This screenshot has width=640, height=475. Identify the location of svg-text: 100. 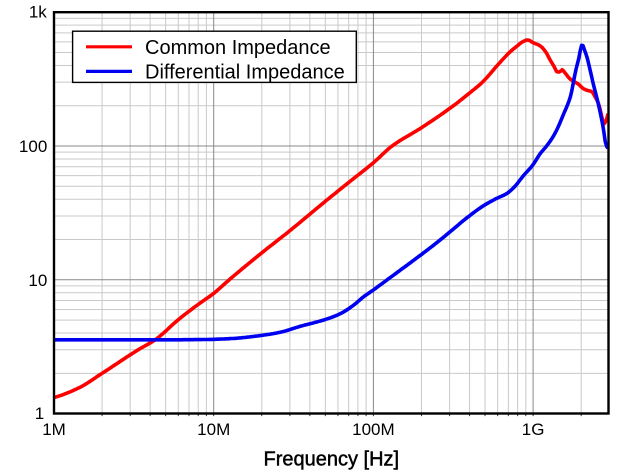
(33, 146).